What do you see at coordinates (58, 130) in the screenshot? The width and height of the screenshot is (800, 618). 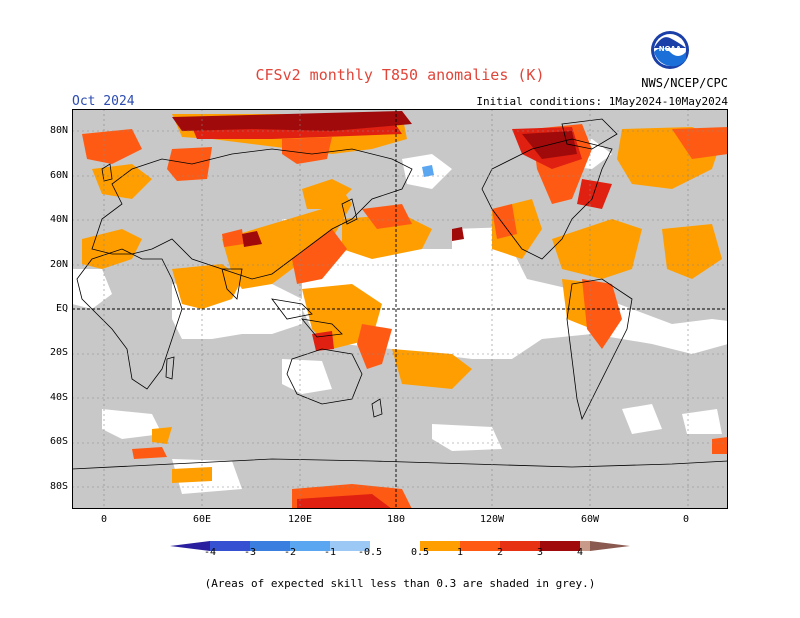 I see `lat-label: 80N` at bounding box center [58, 130].